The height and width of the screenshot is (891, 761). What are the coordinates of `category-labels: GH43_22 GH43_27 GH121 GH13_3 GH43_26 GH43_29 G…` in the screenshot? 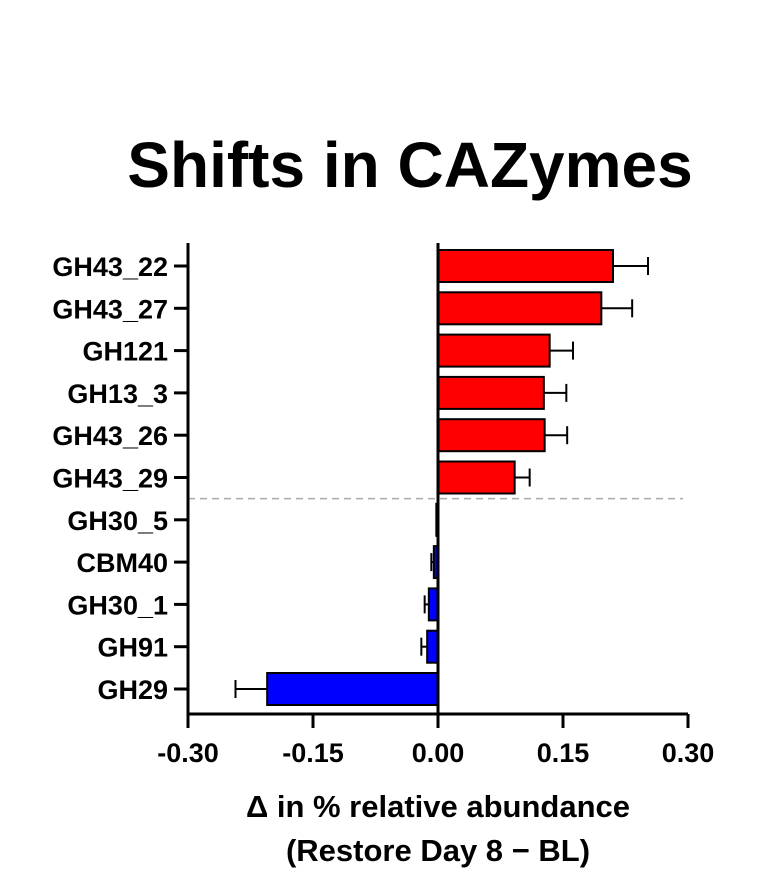 It's located at (110, 478).